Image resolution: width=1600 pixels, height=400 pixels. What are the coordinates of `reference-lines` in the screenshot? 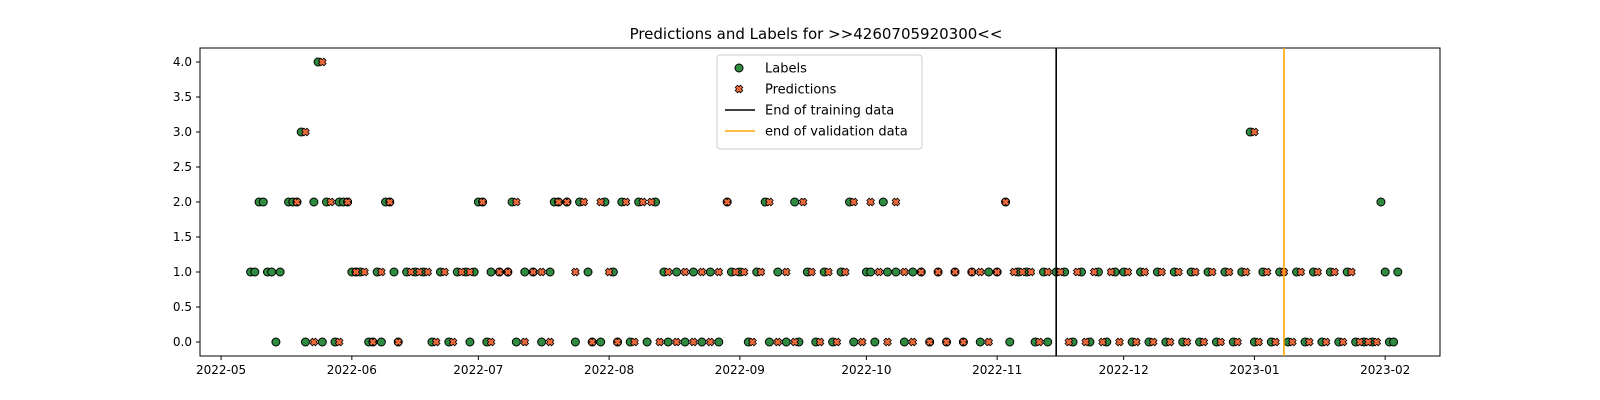 It's located at (1170, 202).